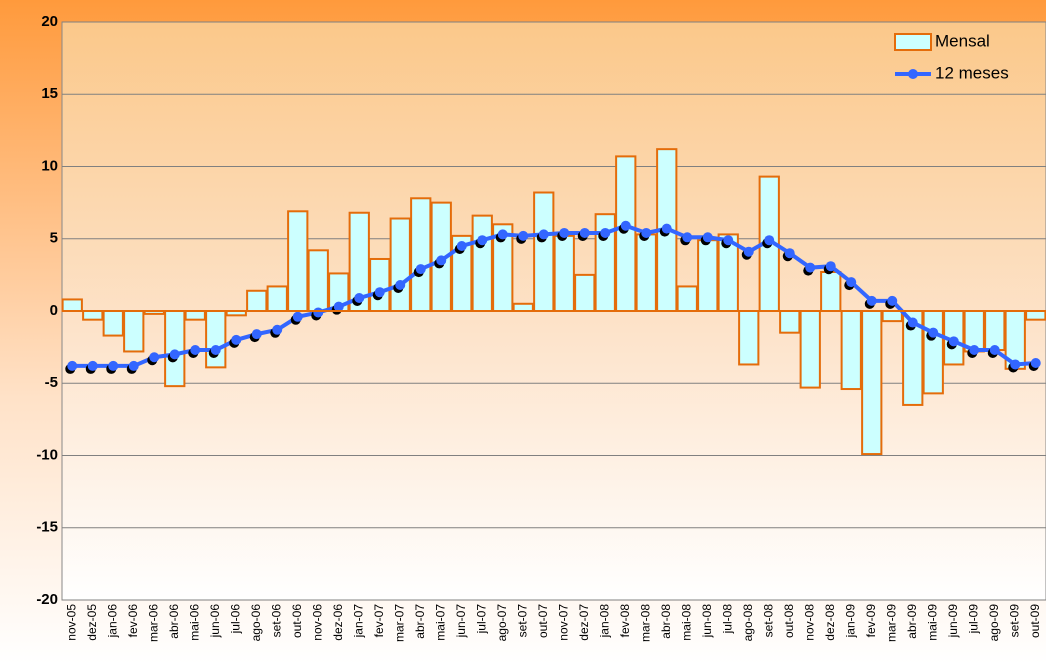  I want to click on x-tick-label: mar-08, so click(645, 623).